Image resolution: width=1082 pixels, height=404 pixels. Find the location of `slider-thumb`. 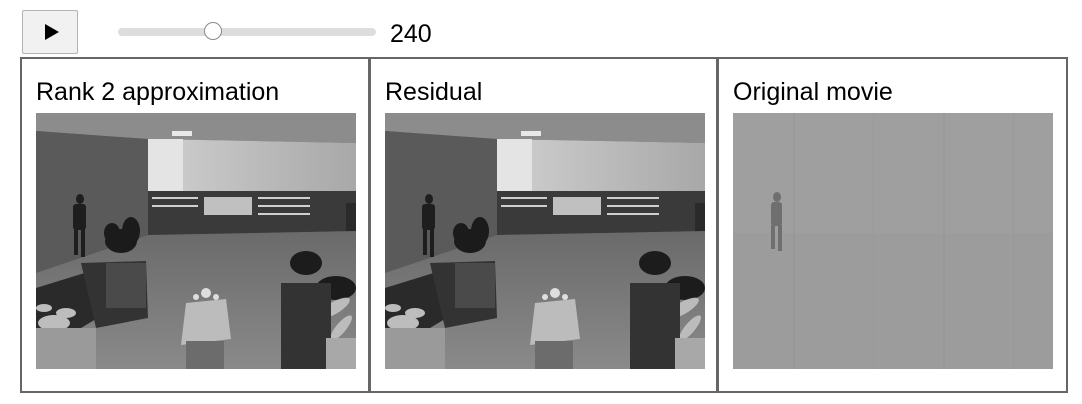

slider-thumb is located at coordinates (213, 31).